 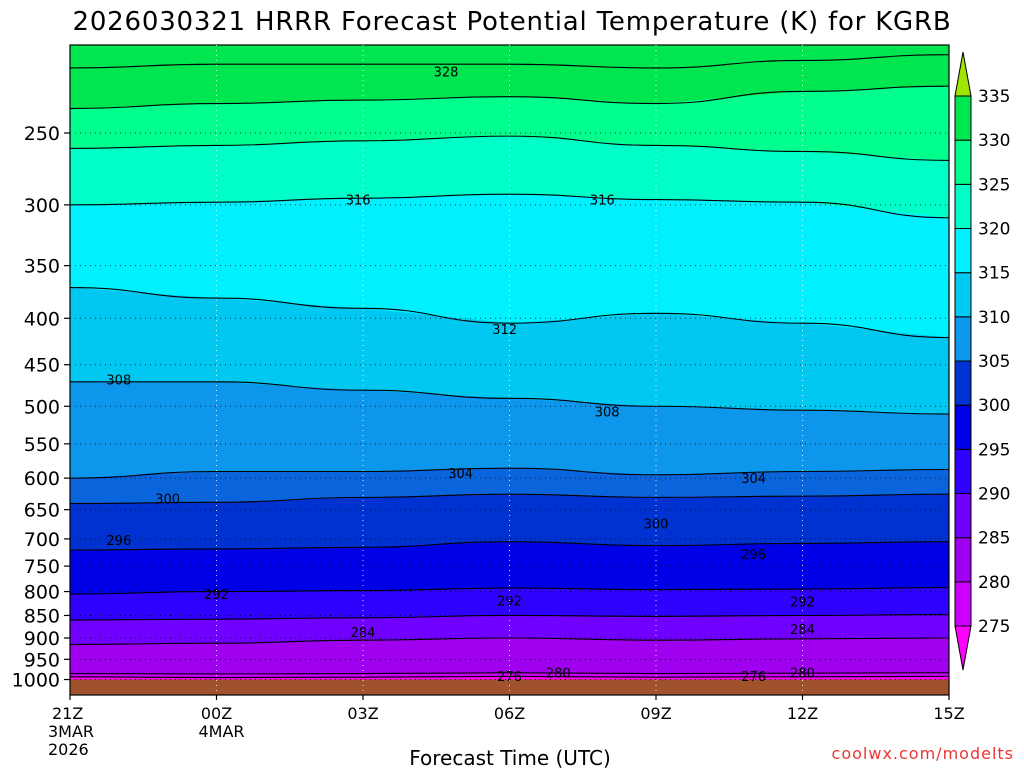 I want to click on colorbar-label-325: 325, so click(x=994, y=185).